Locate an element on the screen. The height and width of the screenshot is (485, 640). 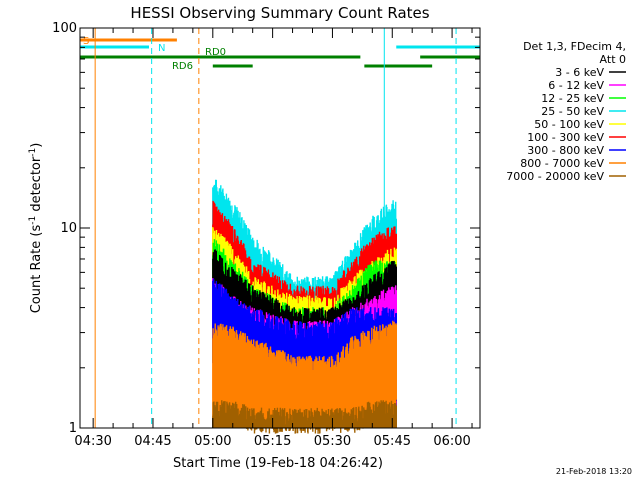
y-tick-label: 10 is located at coordinates (68, 228).